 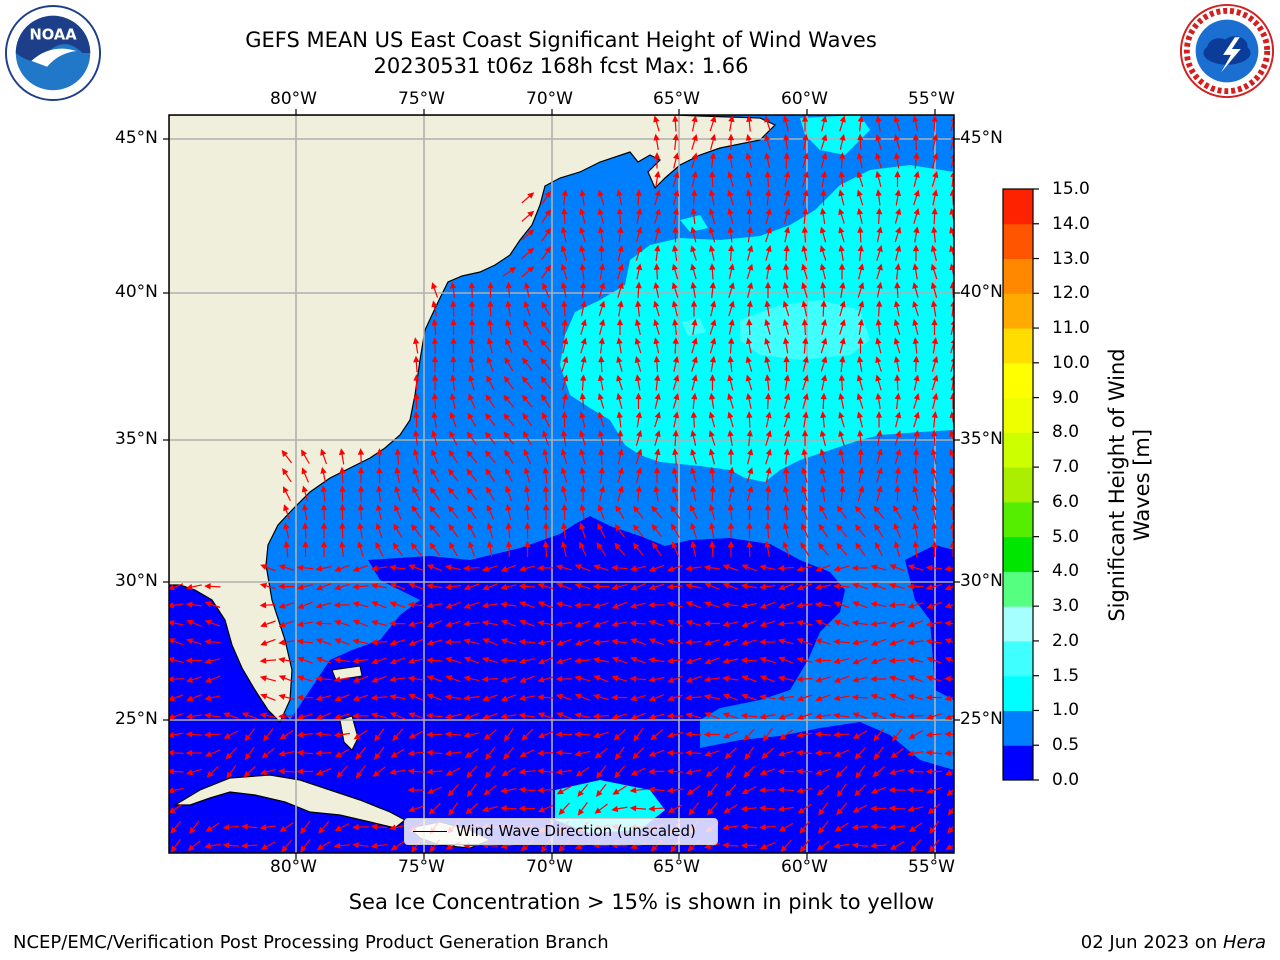 What do you see at coordinates (1018, 485) in the screenshot?
I see `colorbar-segment` at bounding box center [1018, 485].